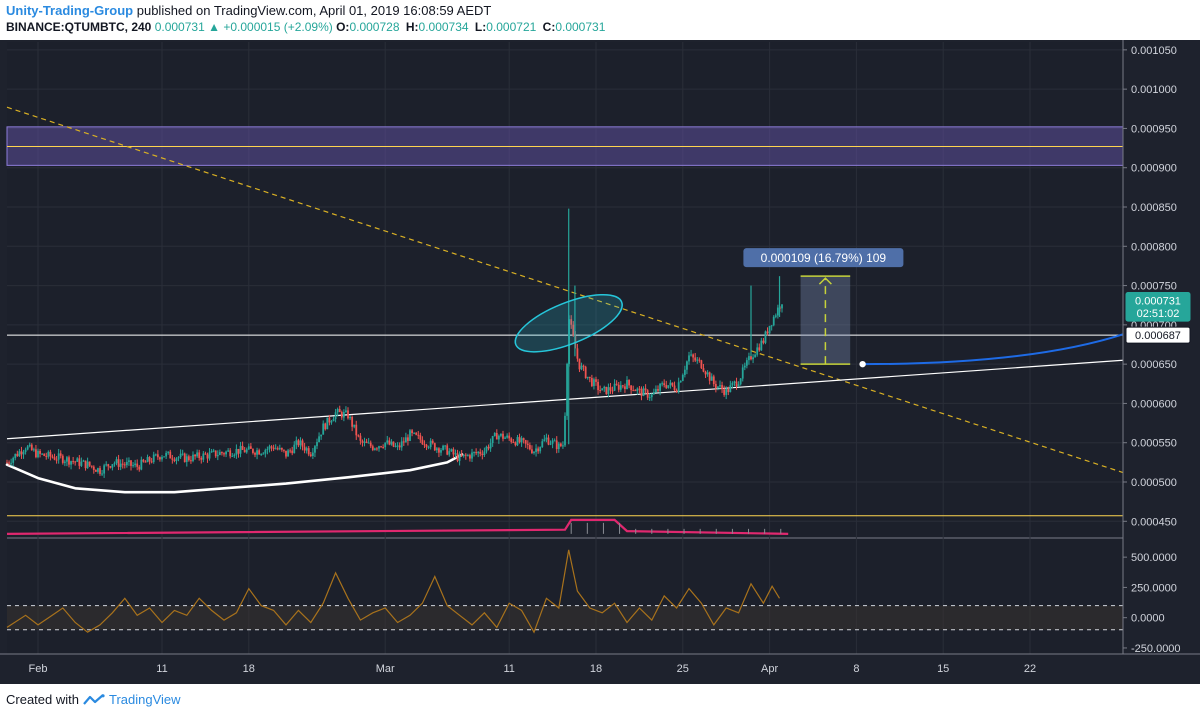 This screenshot has width=1200, height=718. What do you see at coordinates (825, 281) in the screenshot?
I see `measure-arrow-head` at bounding box center [825, 281].